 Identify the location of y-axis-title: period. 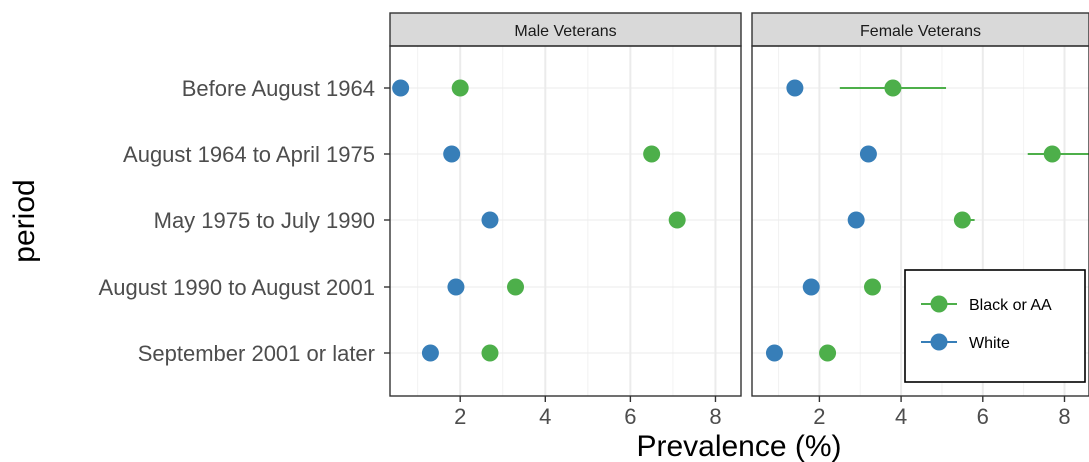
(24, 220).